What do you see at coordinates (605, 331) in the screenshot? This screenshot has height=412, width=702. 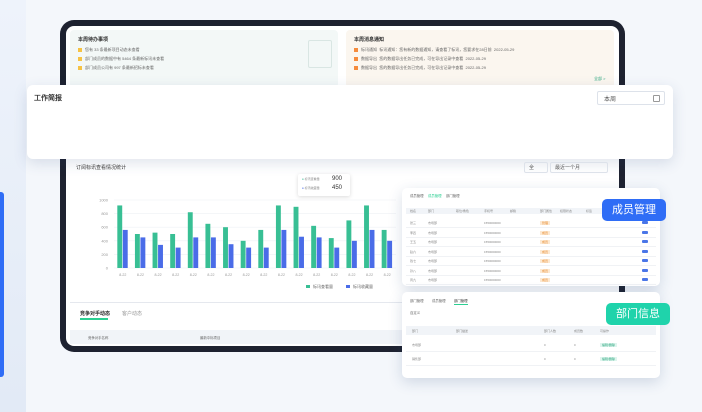 I see `dept-col-header: 可操作` at bounding box center [605, 331].